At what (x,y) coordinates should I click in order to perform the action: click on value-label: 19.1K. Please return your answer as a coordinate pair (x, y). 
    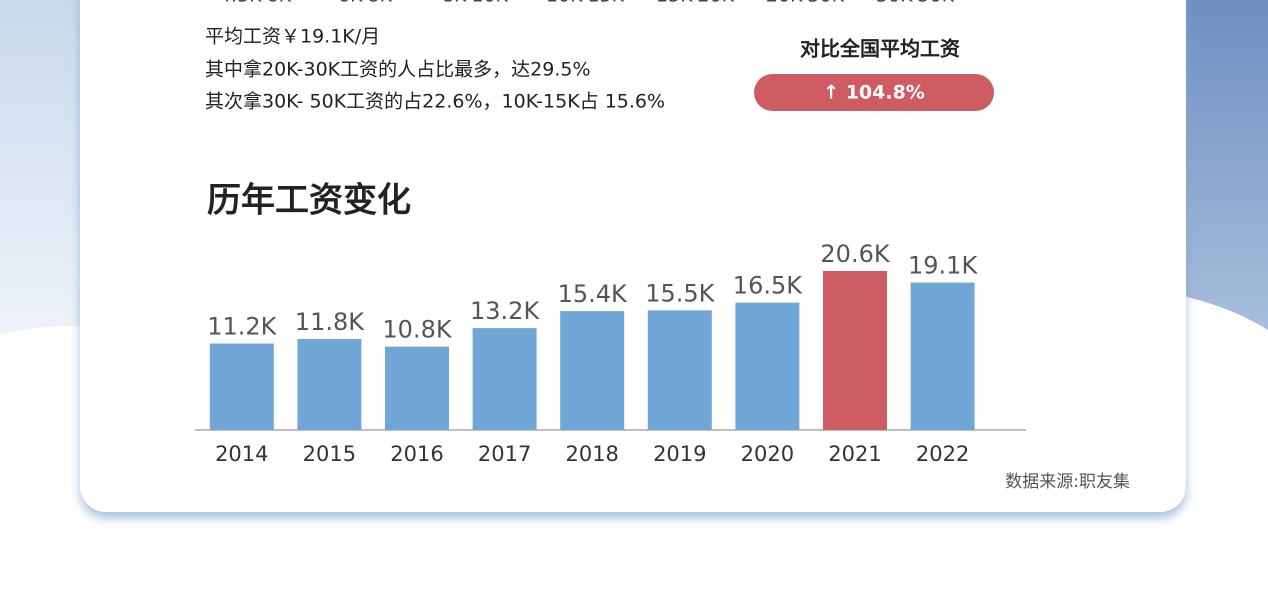
    Looking at the image, I should click on (943, 266).